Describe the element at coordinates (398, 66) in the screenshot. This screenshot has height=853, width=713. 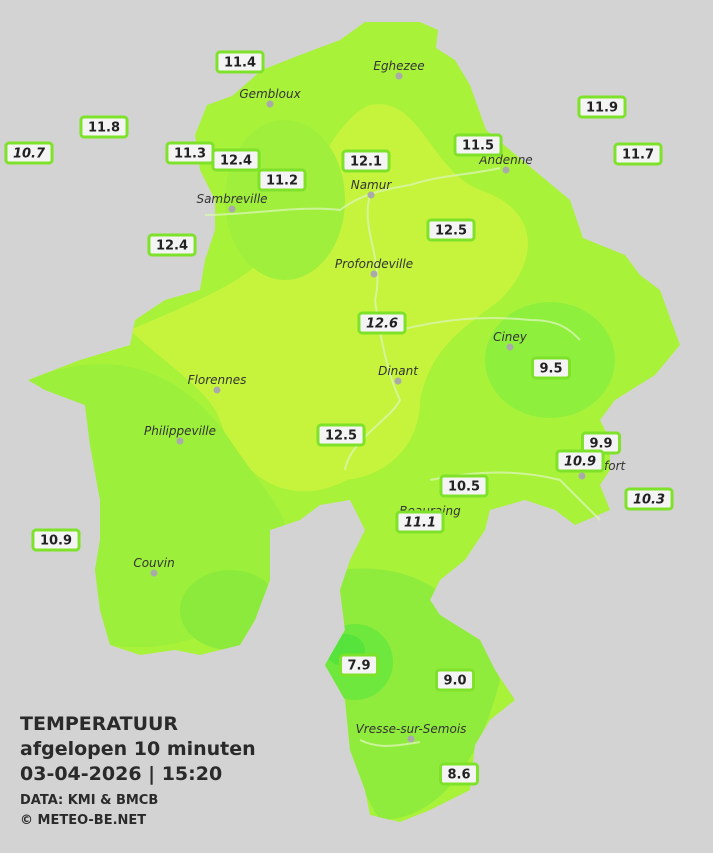
I see `city-label: Eghezee` at that location.